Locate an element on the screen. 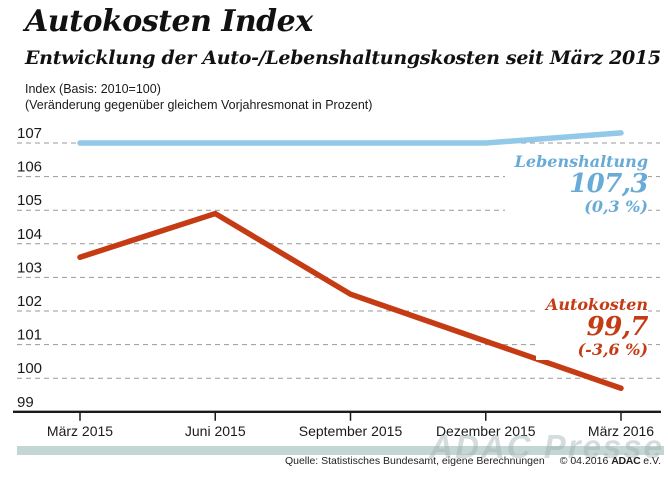  autokosten-label: Autokosten is located at coordinates (596, 304).